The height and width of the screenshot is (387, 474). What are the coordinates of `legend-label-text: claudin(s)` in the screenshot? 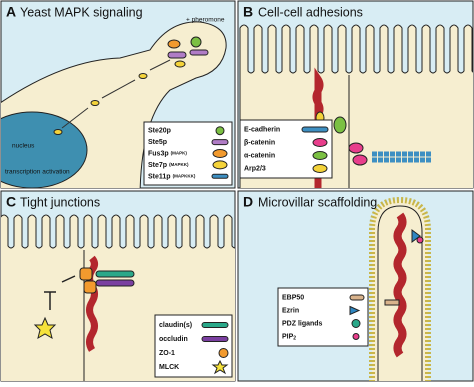 It's located at (175, 325).